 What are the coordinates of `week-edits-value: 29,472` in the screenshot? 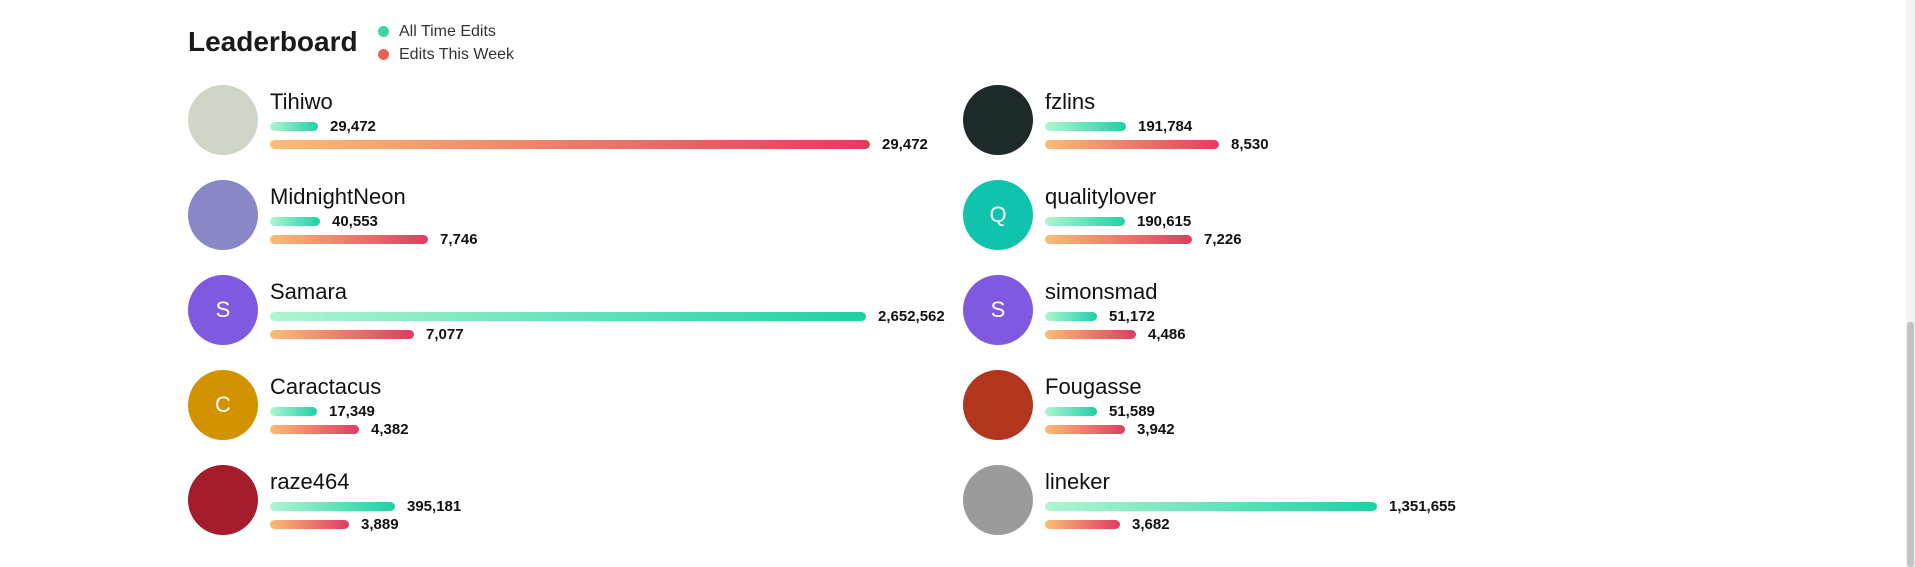 It's located at (905, 144).